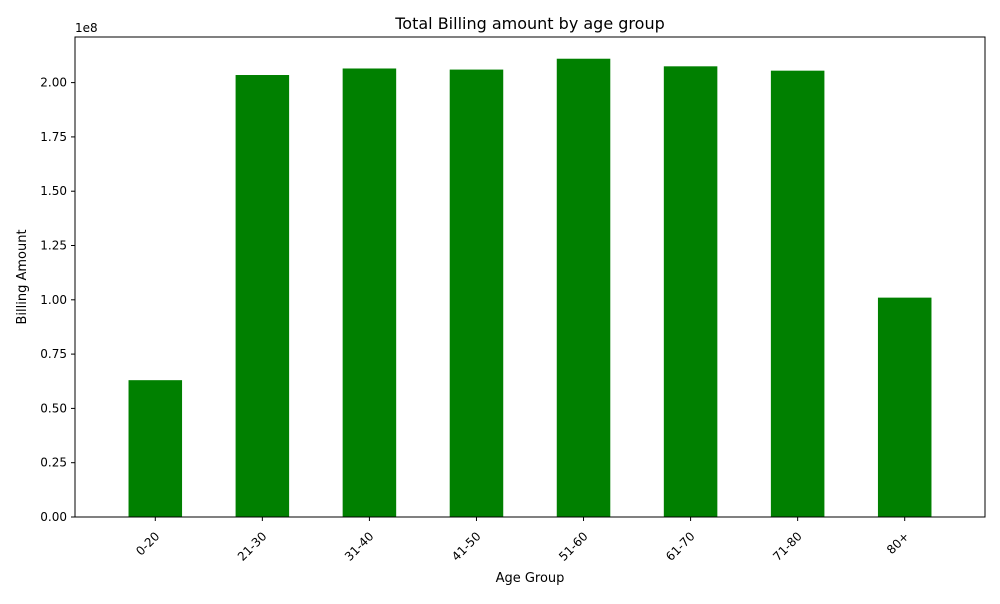 This screenshot has width=1000, height=604. What do you see at coordinates (53, 137) in the screenshot?
I see `y-tick-label: 1.75` at bounding box center [53, 137].